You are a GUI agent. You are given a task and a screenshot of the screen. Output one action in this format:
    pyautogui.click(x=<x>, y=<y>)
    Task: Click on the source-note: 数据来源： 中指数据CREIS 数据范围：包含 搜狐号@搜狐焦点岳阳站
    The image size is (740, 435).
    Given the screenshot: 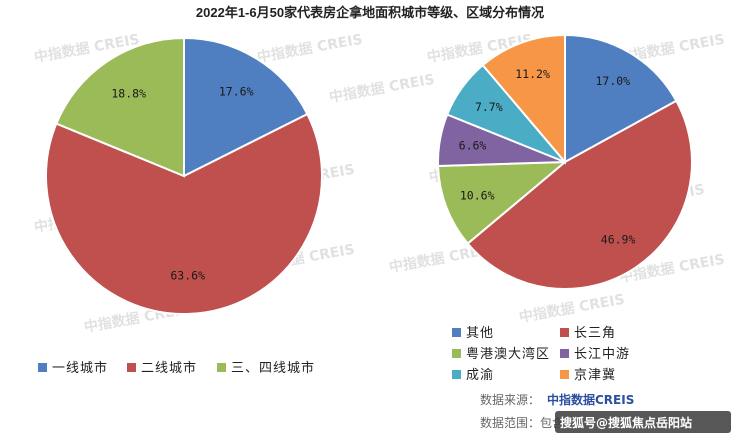 What is the action you would take?
    pyautogui.click(x=605, y=412)
    